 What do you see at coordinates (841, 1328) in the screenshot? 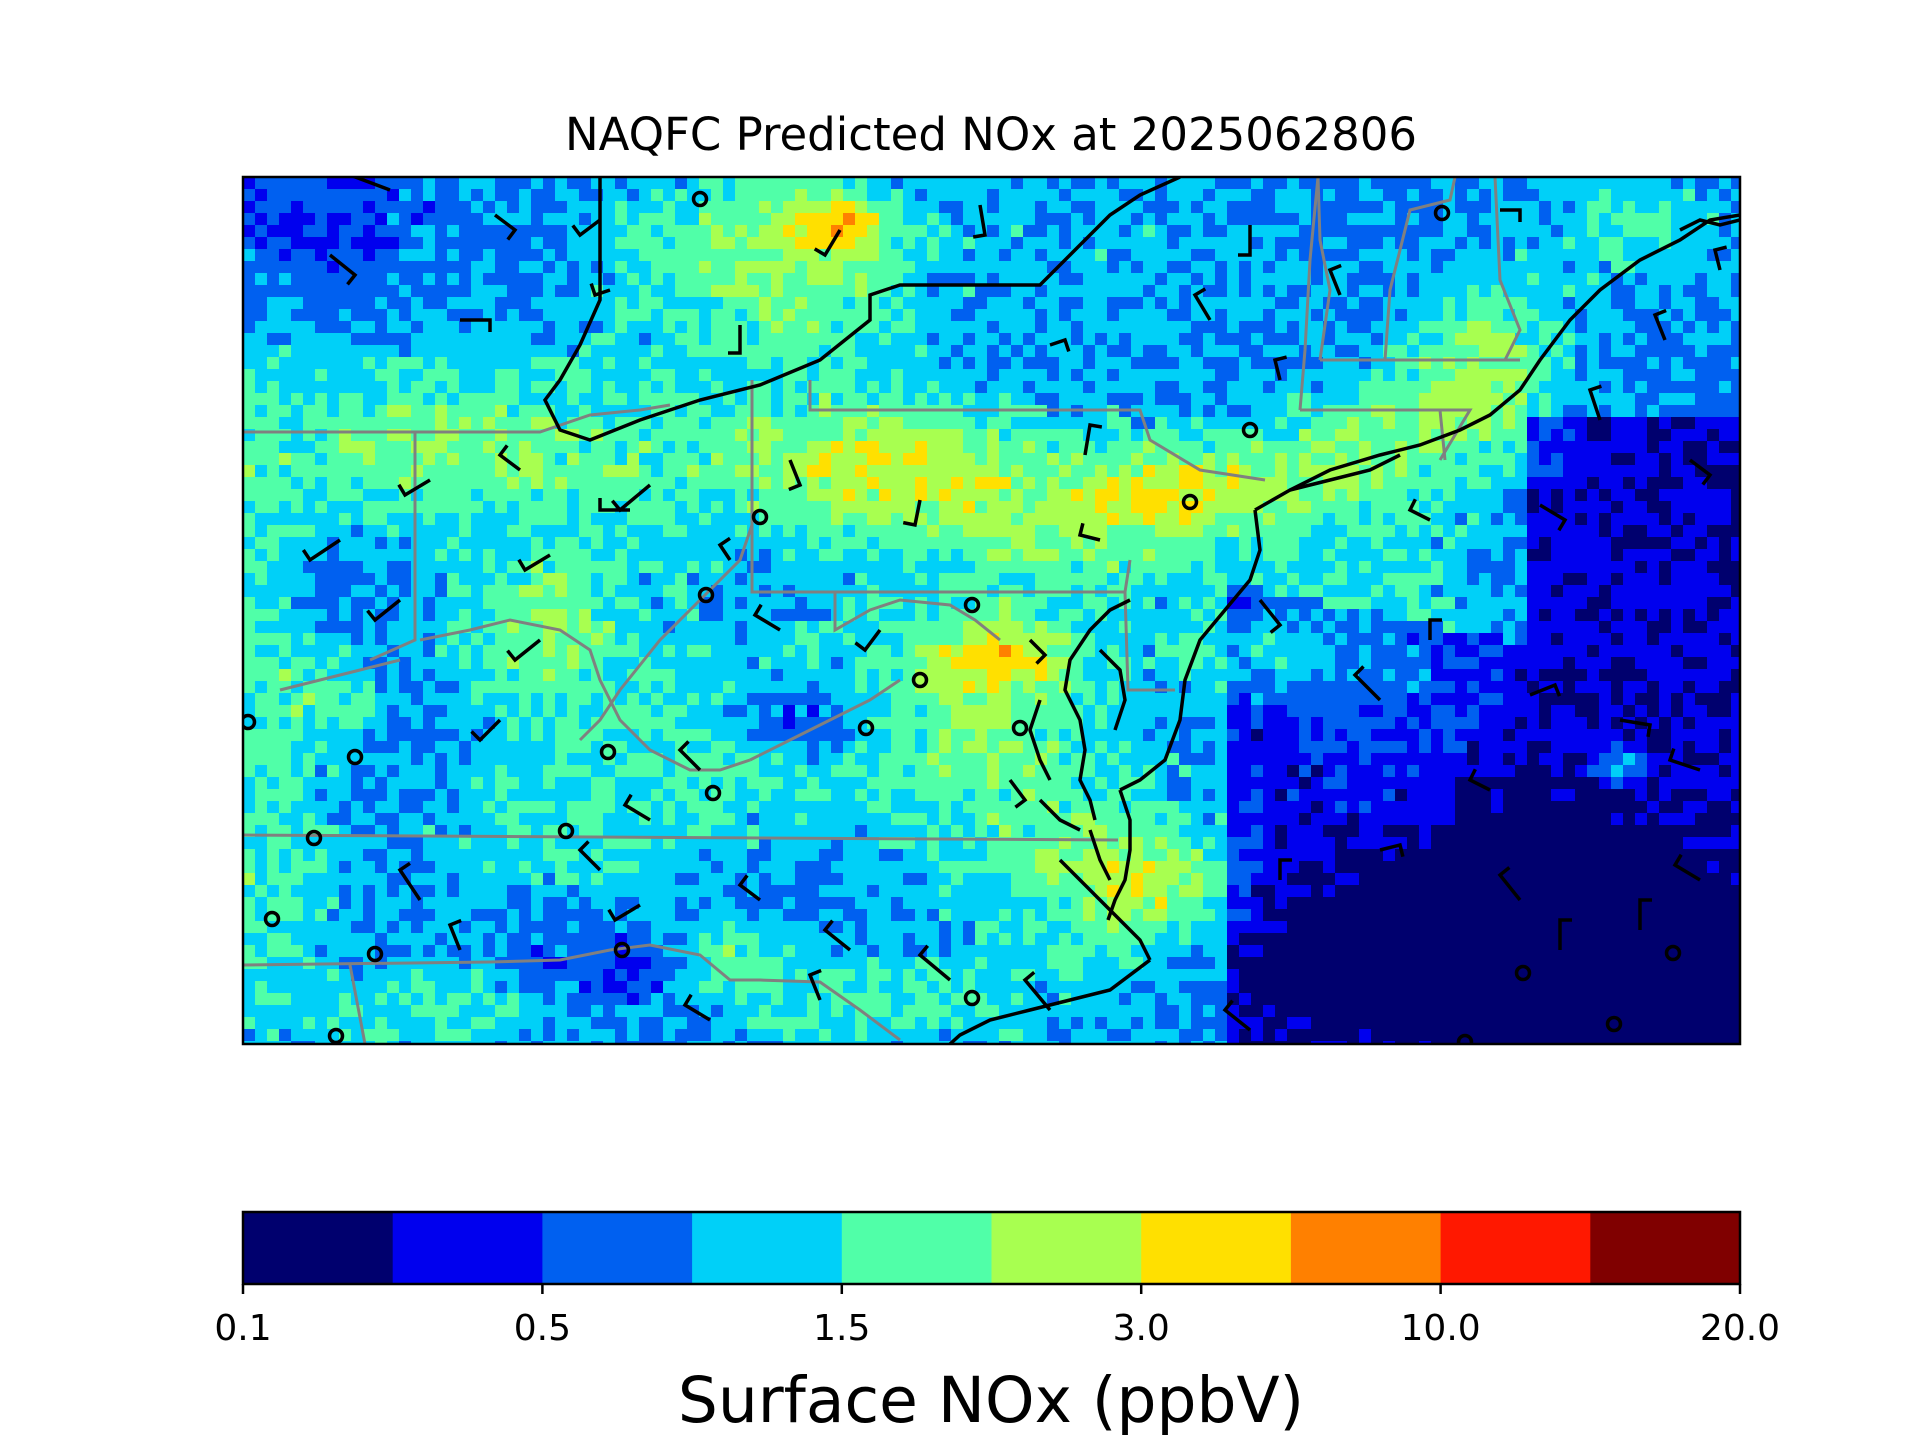
I see `colorbar-tick-label: 1.5` at bounding box center [841, 1328].